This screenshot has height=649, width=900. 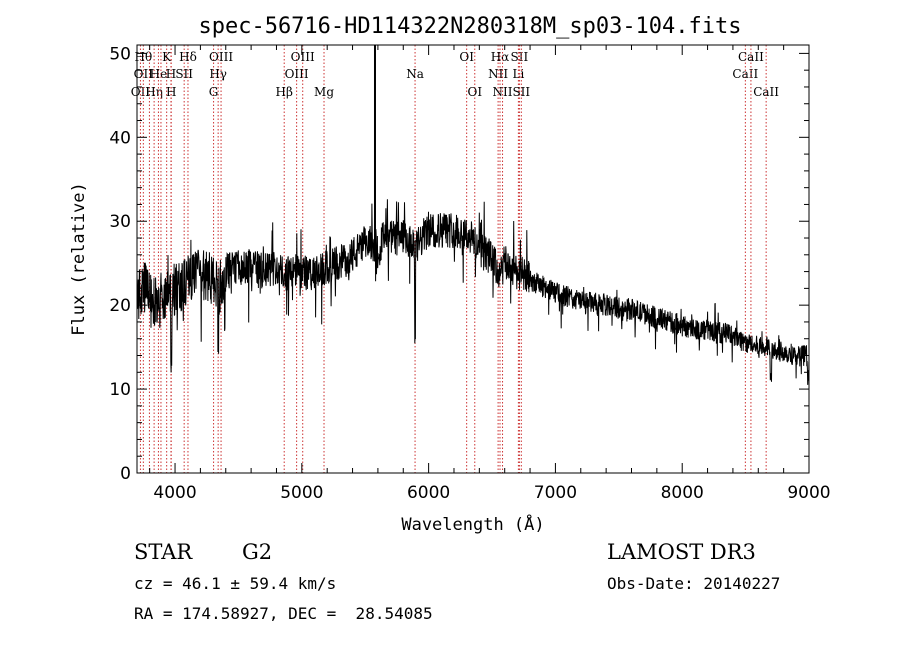 What do you see at coordinates (120, 390) in the screenshot?
I see `y-tick-label: 10` at bounding box center [120, 390].